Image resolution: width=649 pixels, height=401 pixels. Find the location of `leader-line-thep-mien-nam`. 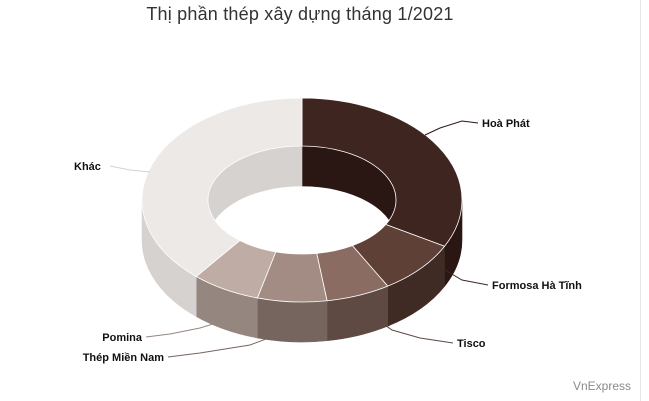

leader-line-thep-mien-nam is located at coordinates (226, 344).